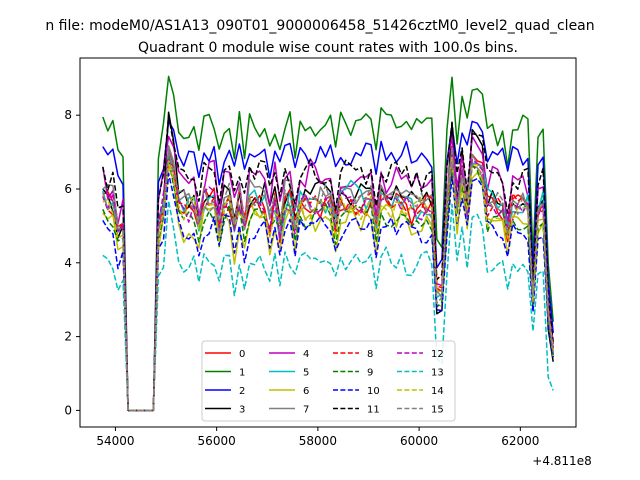 The width and height of the screenshot is (640, 480). What do you see at coordinates (225, 354) in the screenshot?
I see `legend-item-0: 0` at bounding box center [225, 354].